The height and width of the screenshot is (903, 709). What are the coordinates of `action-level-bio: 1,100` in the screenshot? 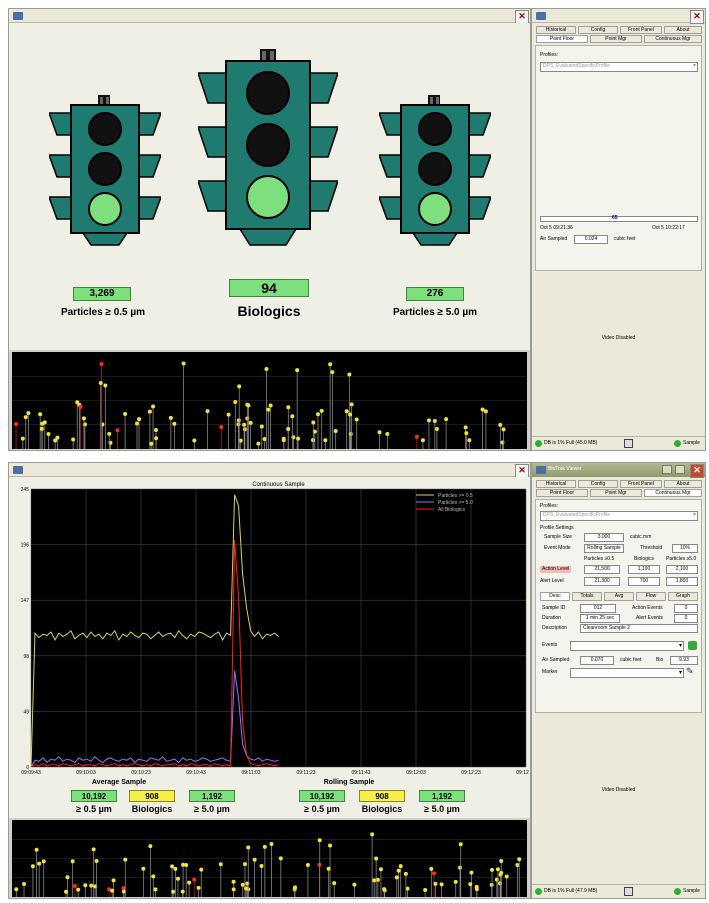 It's located at (644, 569).